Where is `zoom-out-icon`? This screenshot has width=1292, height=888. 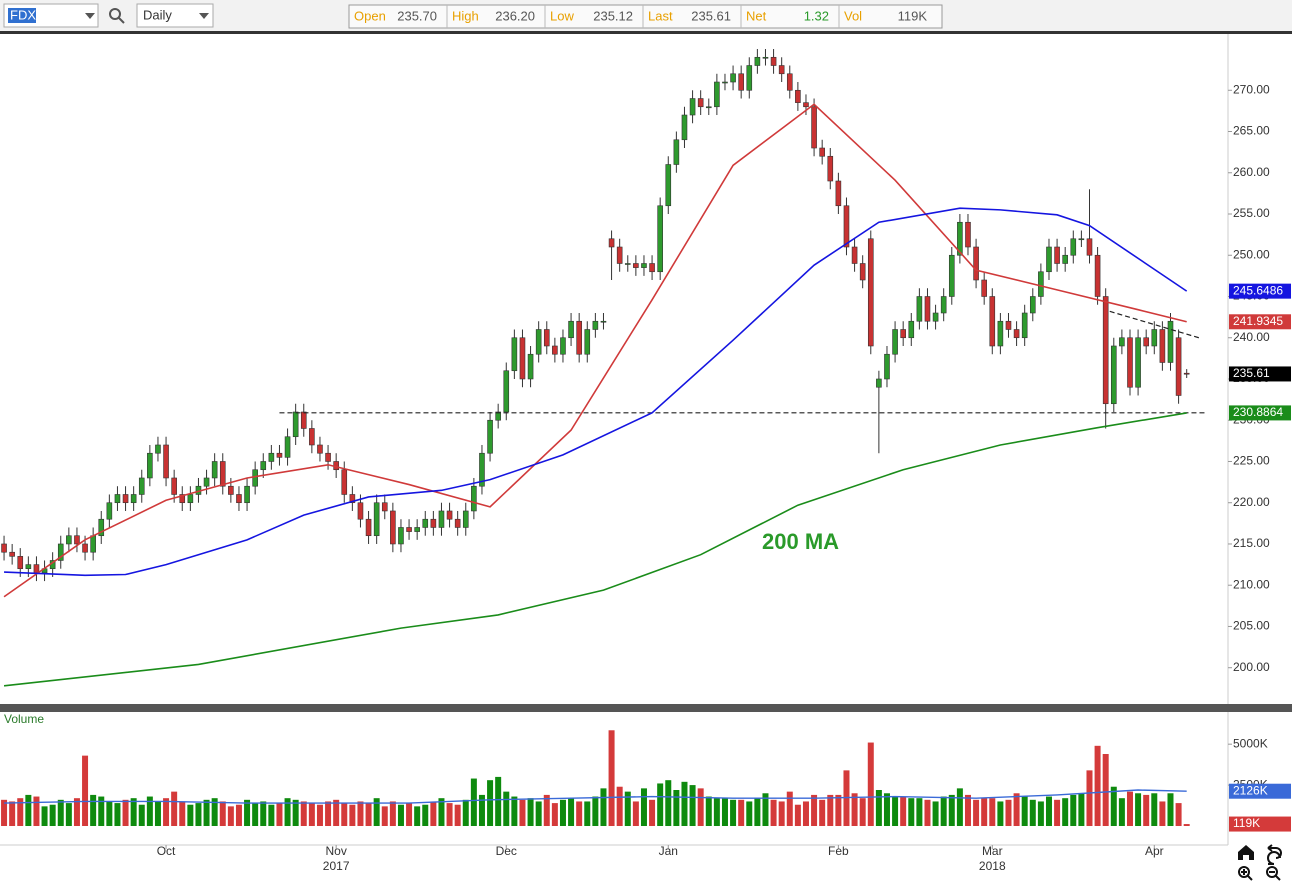 zoom-out-icon is located at coordinates (1272, 872).